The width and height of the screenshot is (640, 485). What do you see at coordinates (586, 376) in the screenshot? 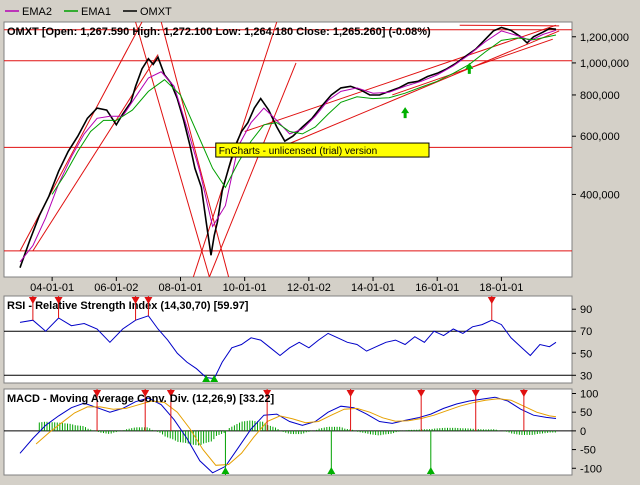
I see `rsi-y-tick-label: 30` at bounding box center [586, 376].